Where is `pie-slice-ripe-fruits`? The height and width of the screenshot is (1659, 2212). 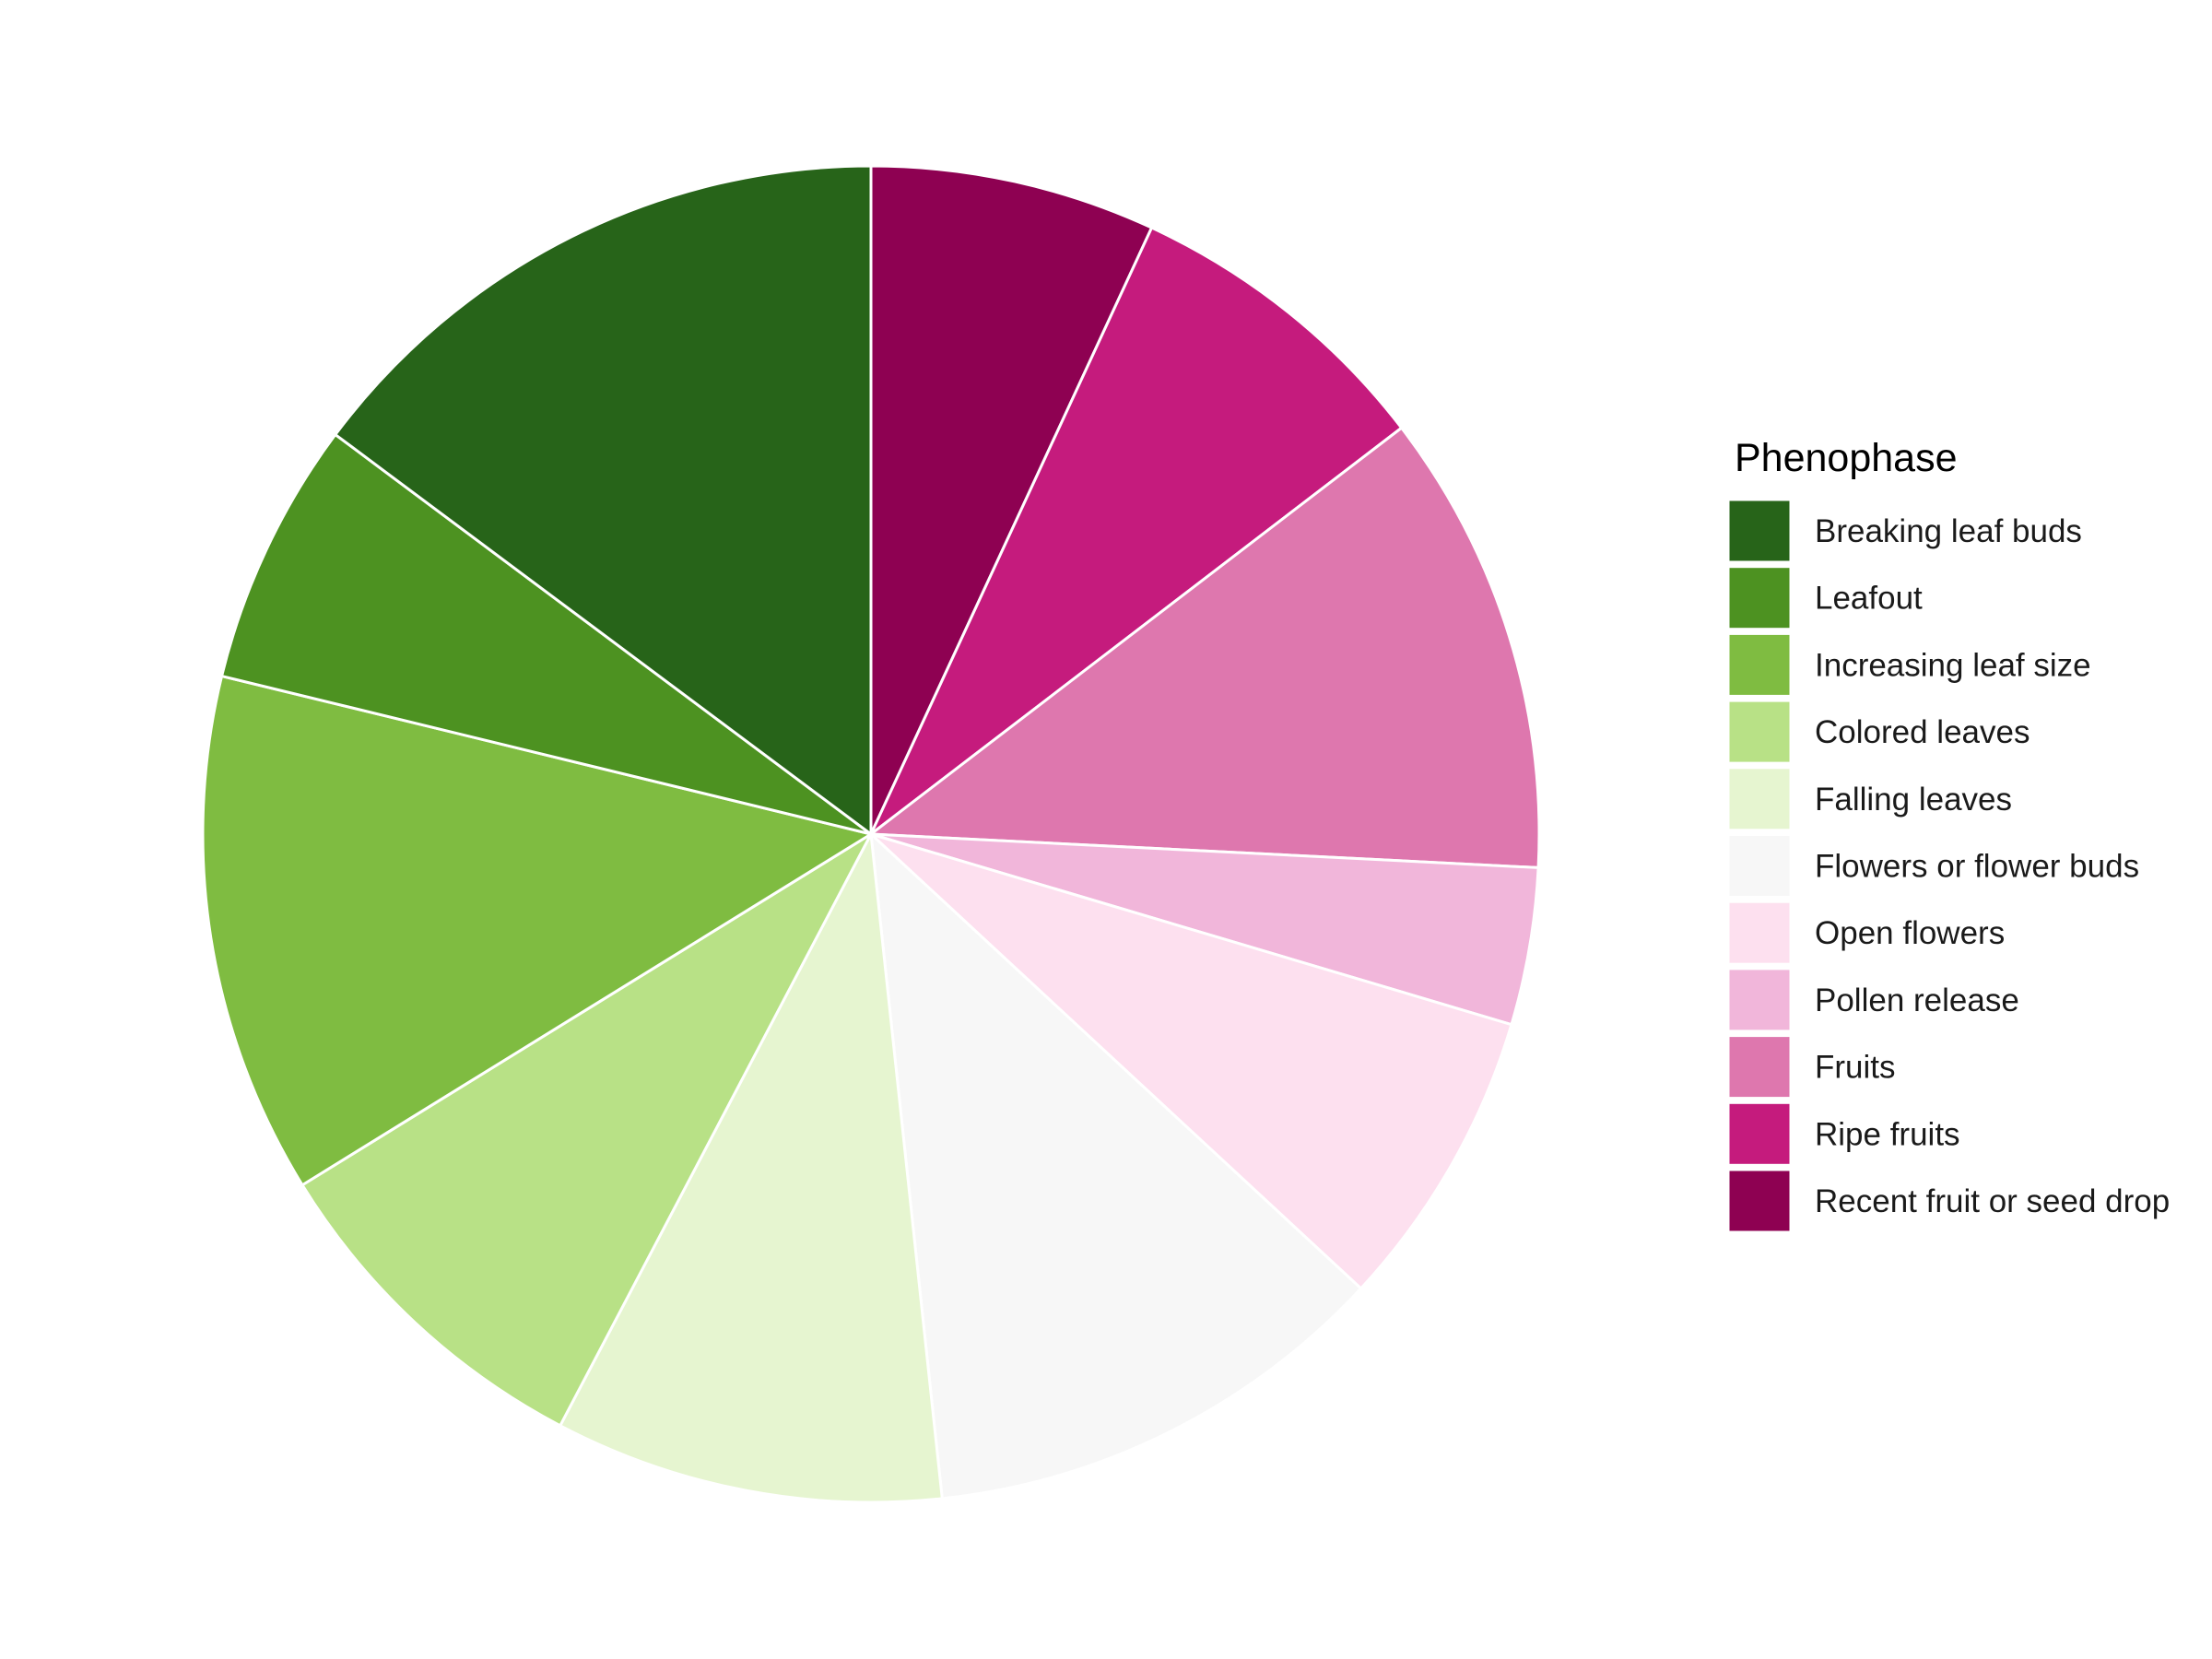
pie-slice-ripe-fruits is located at coordinates (1136, 531).